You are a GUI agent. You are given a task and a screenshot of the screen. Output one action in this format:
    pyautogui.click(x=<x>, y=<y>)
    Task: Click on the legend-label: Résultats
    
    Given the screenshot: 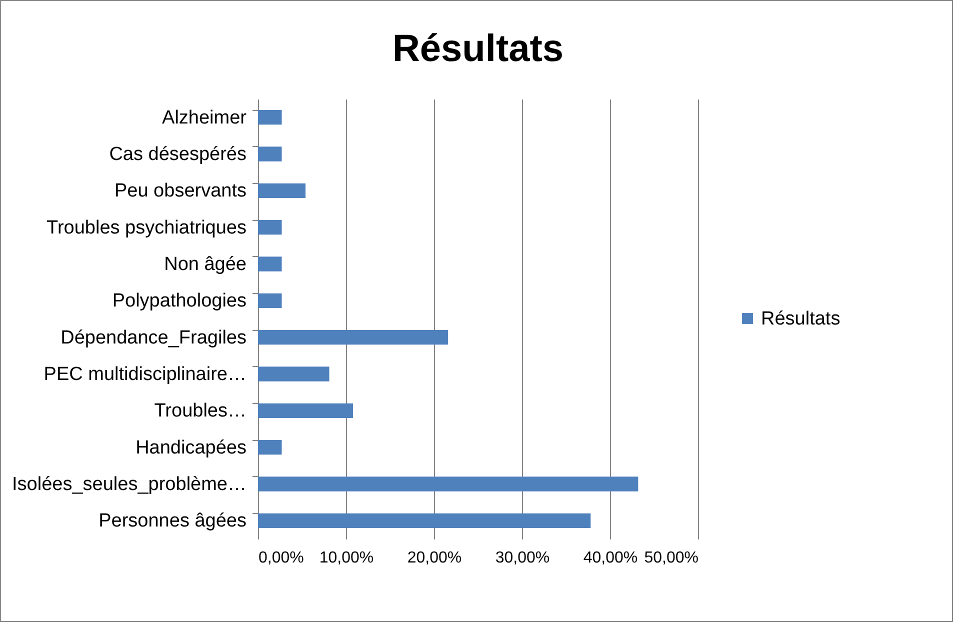 What is the action you would take?
    pyautogui.click(x=800, y=319)
    